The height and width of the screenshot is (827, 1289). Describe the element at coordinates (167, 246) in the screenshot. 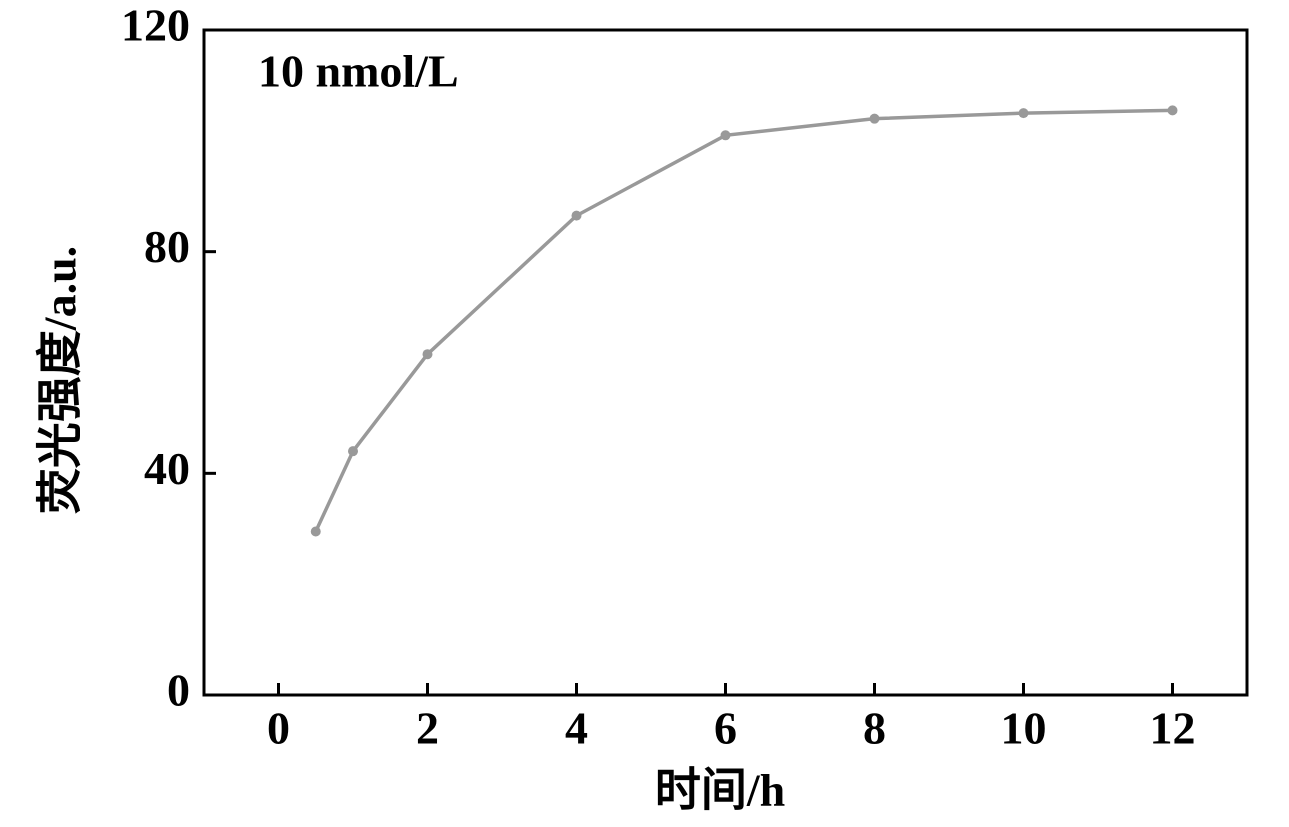

I see `y-tick-label: 80` at that location.